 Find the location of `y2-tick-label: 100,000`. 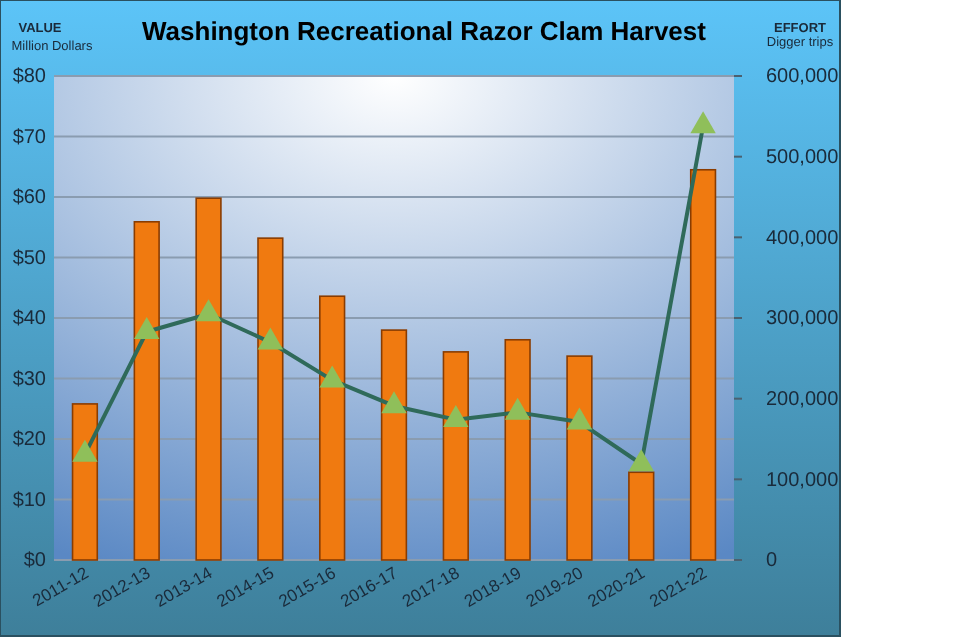

y2-tick-label: 100,000 is located at coordinates (803, 480).